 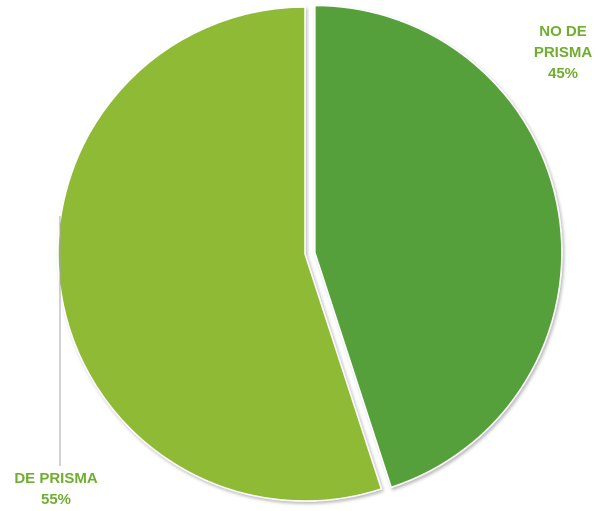 What do you see at coordinates (563, 31) in the screenshot?
I see `slice-name-label: NO DE` at bounding box center [563, 31].